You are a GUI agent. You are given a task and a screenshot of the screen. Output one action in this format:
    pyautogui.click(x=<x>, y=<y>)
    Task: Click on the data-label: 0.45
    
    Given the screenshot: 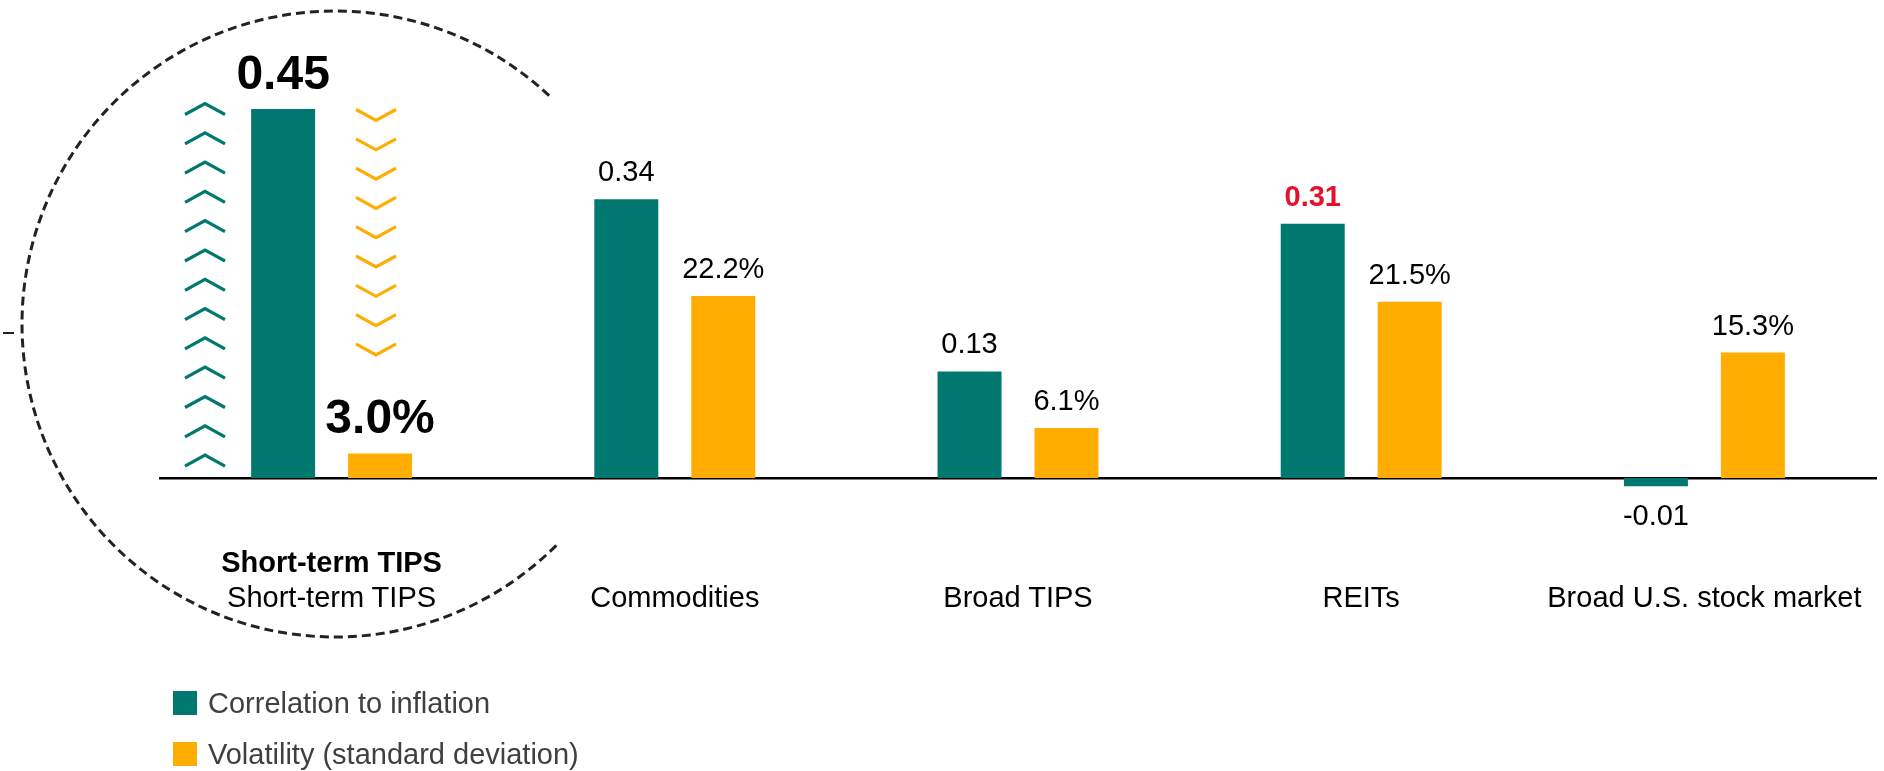 What is the action you would take?
    pyautogui.click(x=283, y=72)
    